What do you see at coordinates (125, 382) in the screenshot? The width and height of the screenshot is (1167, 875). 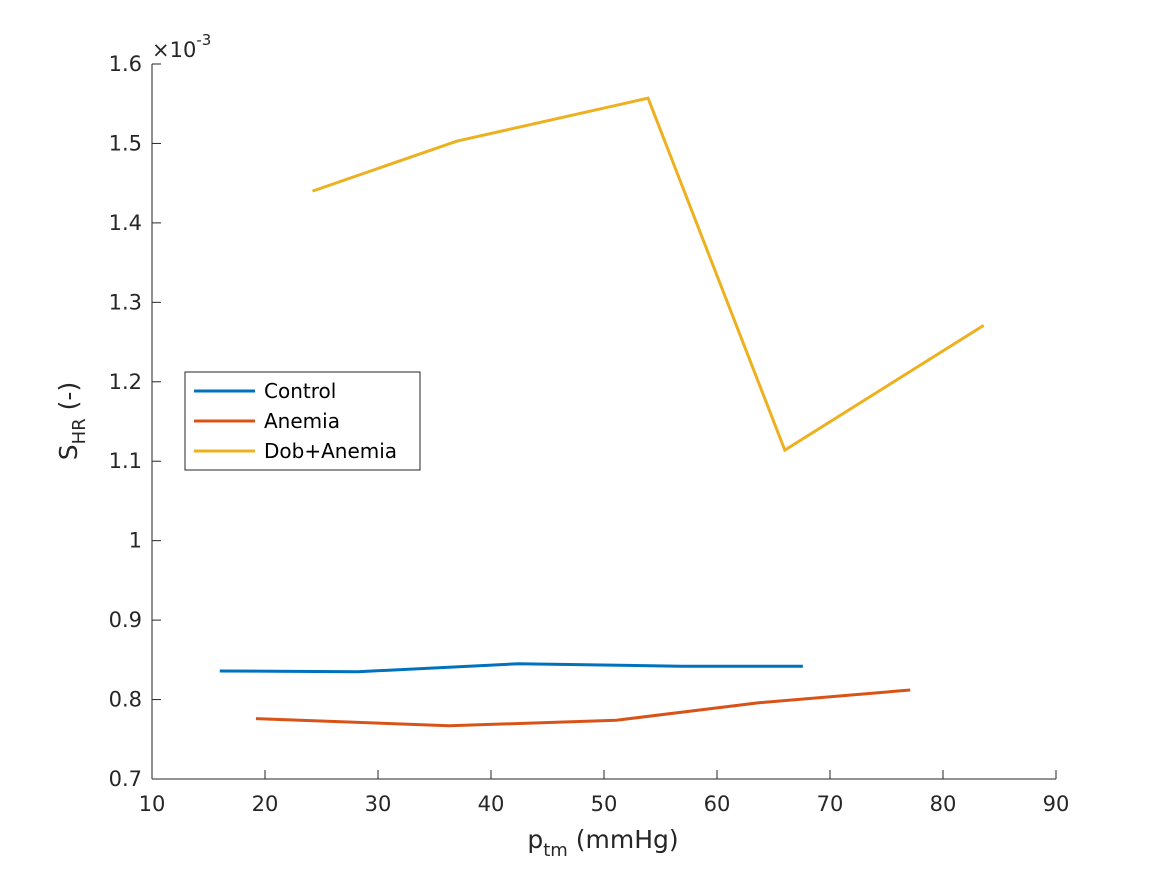 I see `y-tick-label: 1.2` at bounding box center [125, 382].